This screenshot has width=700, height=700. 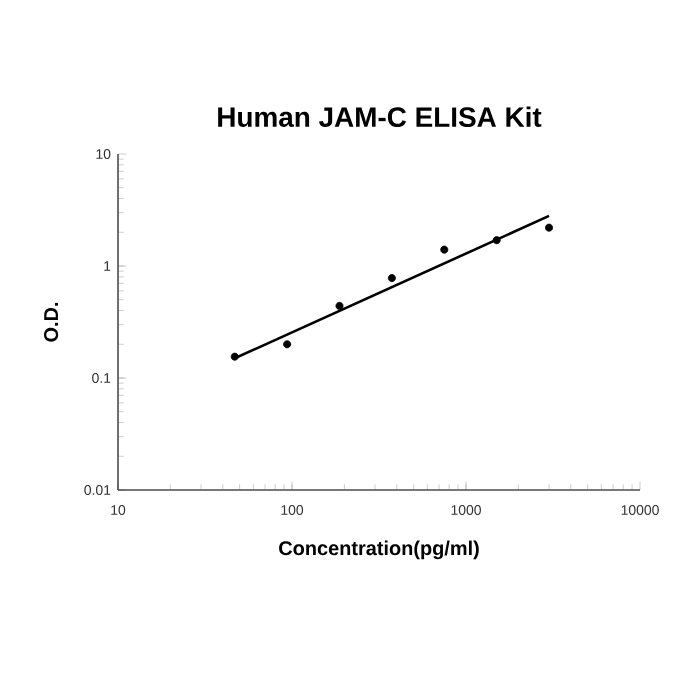 I want to click on chart-title: Human JAM-C ELISA Kit, so click(x=380, y=117).